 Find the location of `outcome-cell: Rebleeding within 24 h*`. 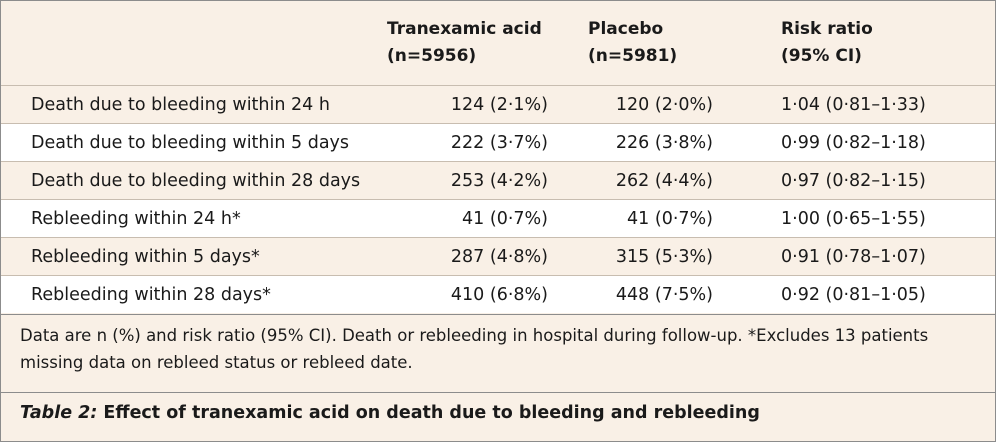

outcome-cell: Rebleeding within 24 h* is located at coordinates (194, 218).